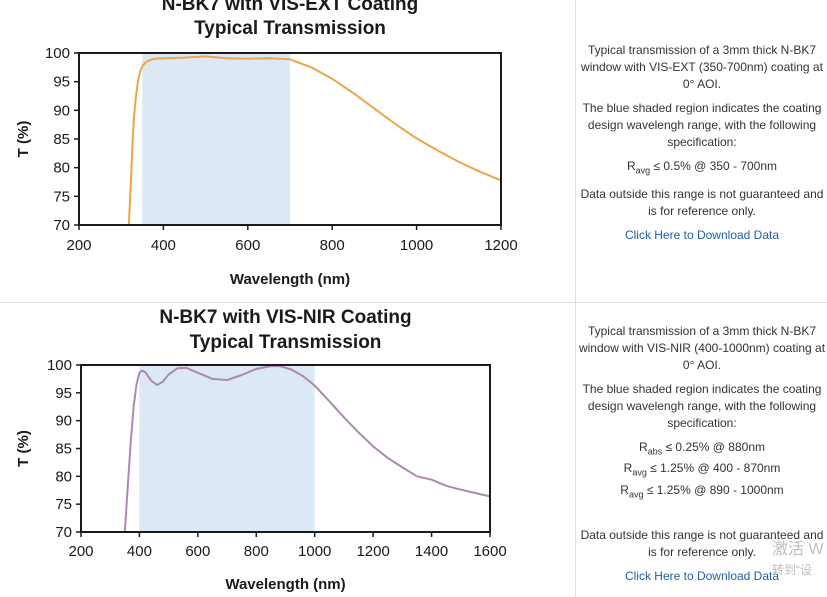  I want to click on spec-line: Rabs ≤ 0.25% @ 880nm, so click(702, 449).